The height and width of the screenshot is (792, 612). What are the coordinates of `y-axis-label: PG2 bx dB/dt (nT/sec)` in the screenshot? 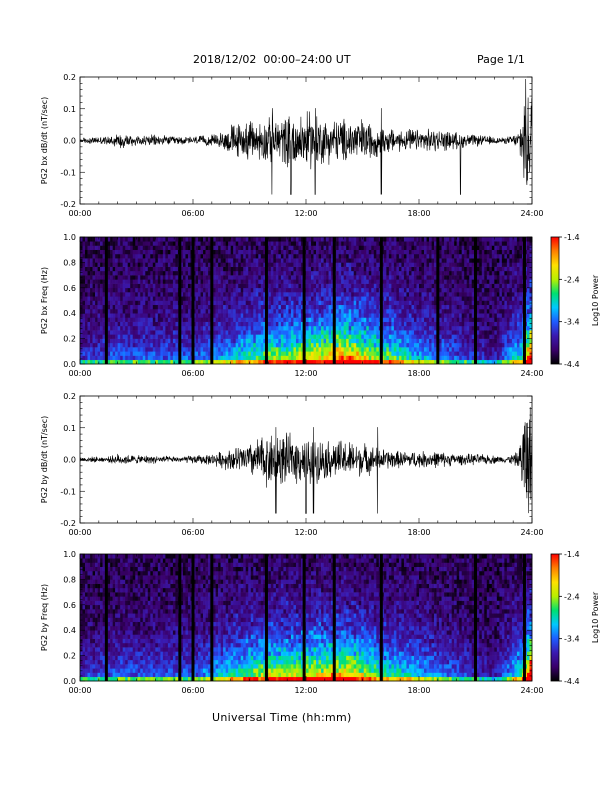 It's located at (44, 140).